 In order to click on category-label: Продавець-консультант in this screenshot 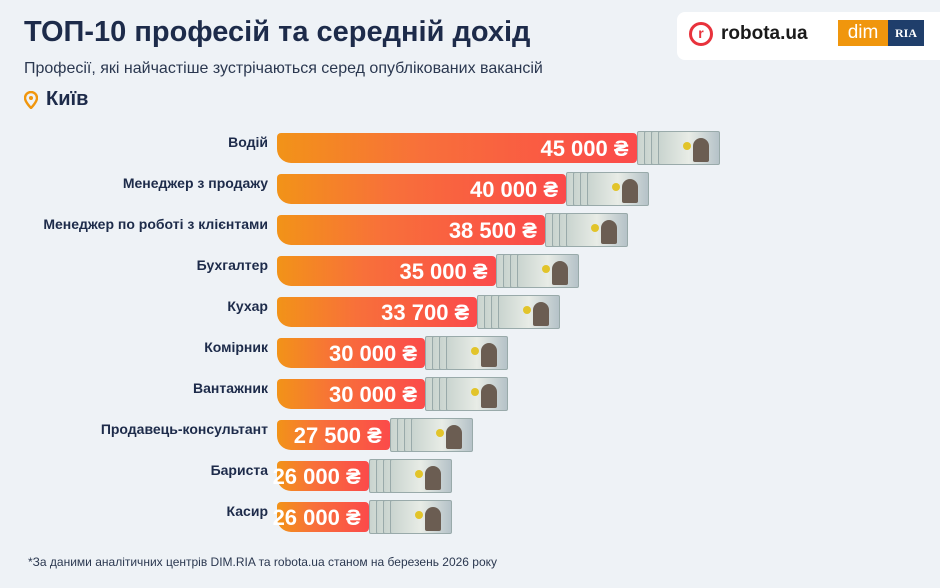, I will do `click(184, 429)`.